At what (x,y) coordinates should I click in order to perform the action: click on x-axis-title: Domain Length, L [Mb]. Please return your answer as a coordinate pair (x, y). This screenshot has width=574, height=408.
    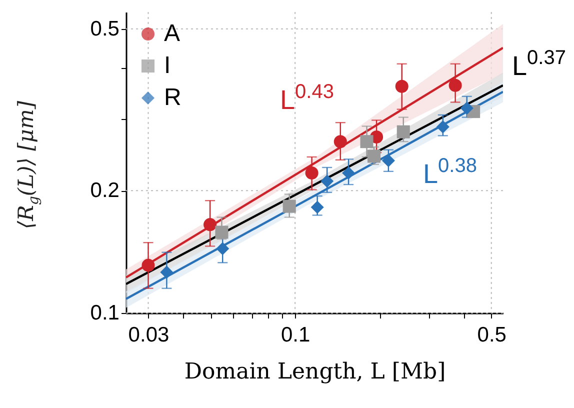
    Looking at the image, I should click on (315, 372).